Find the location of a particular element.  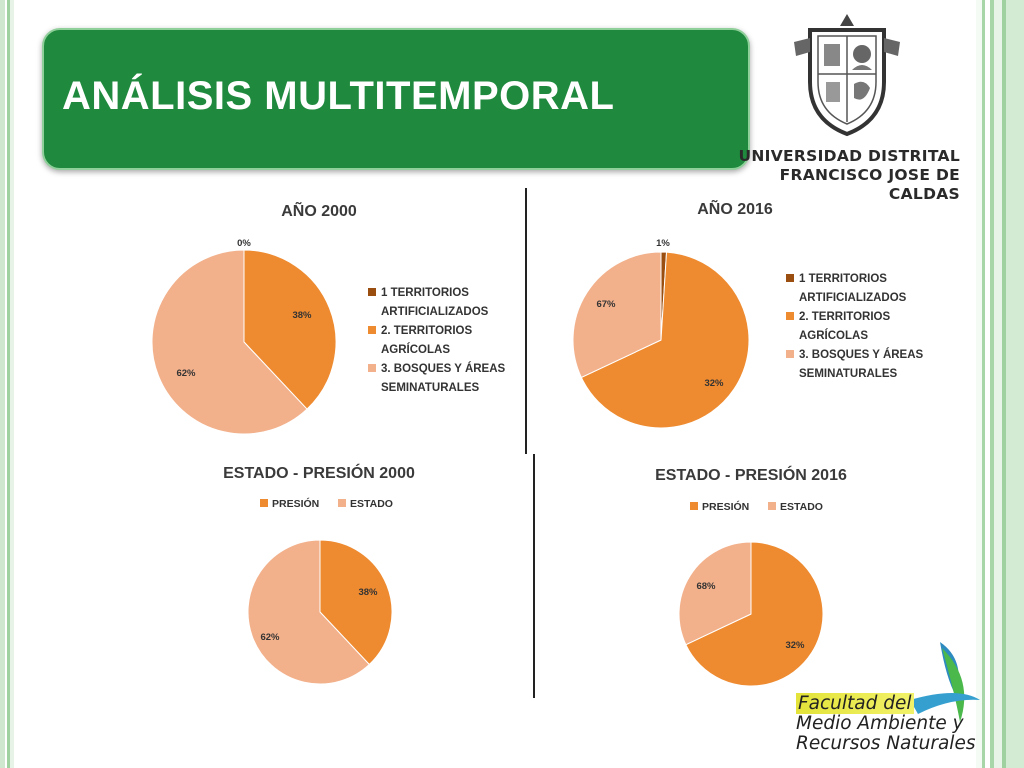

divider-bottom is located at coordinates (534, 576).